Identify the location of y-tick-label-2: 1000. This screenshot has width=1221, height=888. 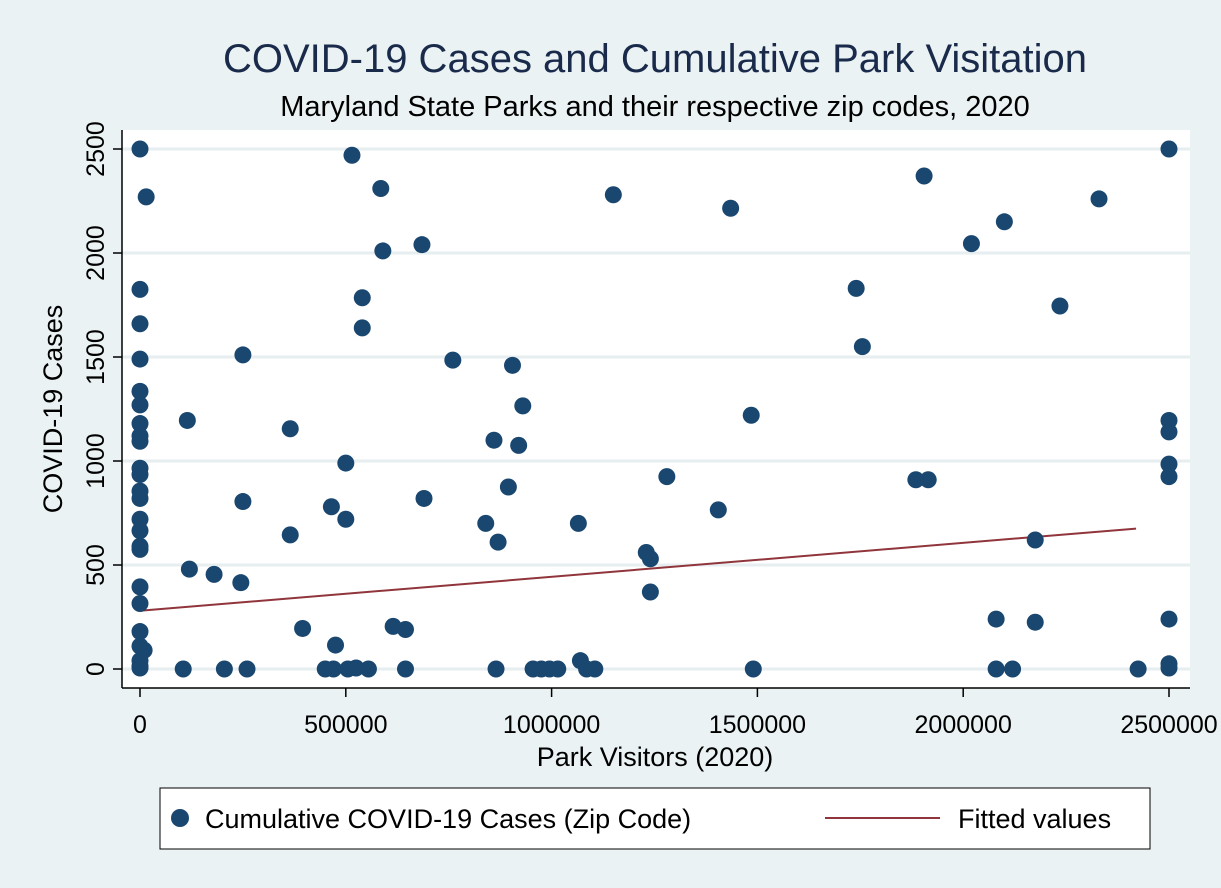
(96, 461).